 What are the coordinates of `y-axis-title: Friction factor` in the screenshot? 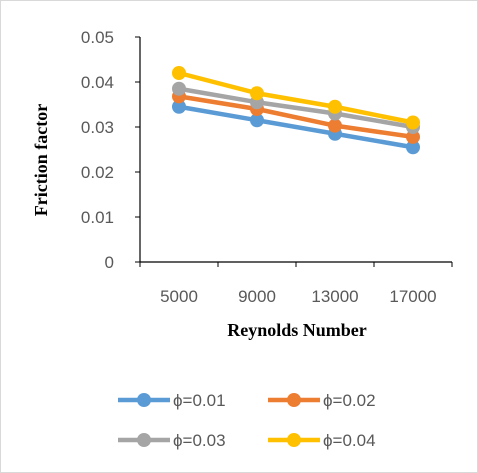 It's located at (41, 160).